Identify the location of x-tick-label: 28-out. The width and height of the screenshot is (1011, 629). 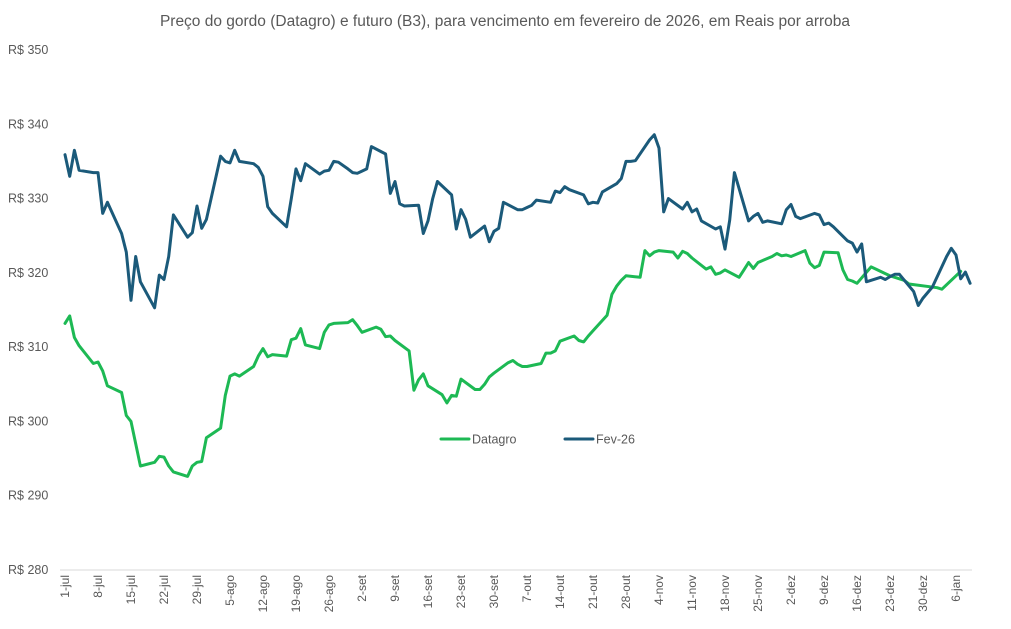
(626, 591).